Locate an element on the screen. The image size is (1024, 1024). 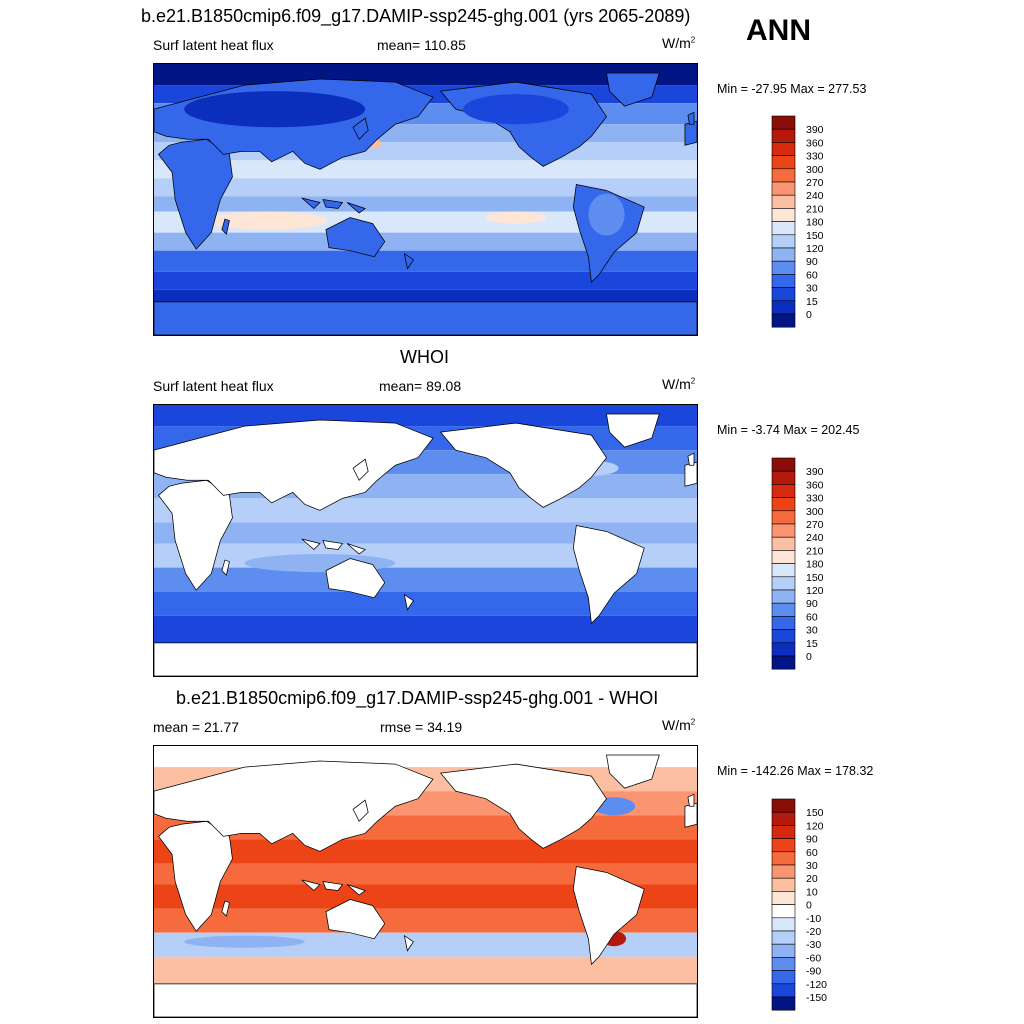
colorbar-tick-label: 300 is located at coordinates (815, 170).